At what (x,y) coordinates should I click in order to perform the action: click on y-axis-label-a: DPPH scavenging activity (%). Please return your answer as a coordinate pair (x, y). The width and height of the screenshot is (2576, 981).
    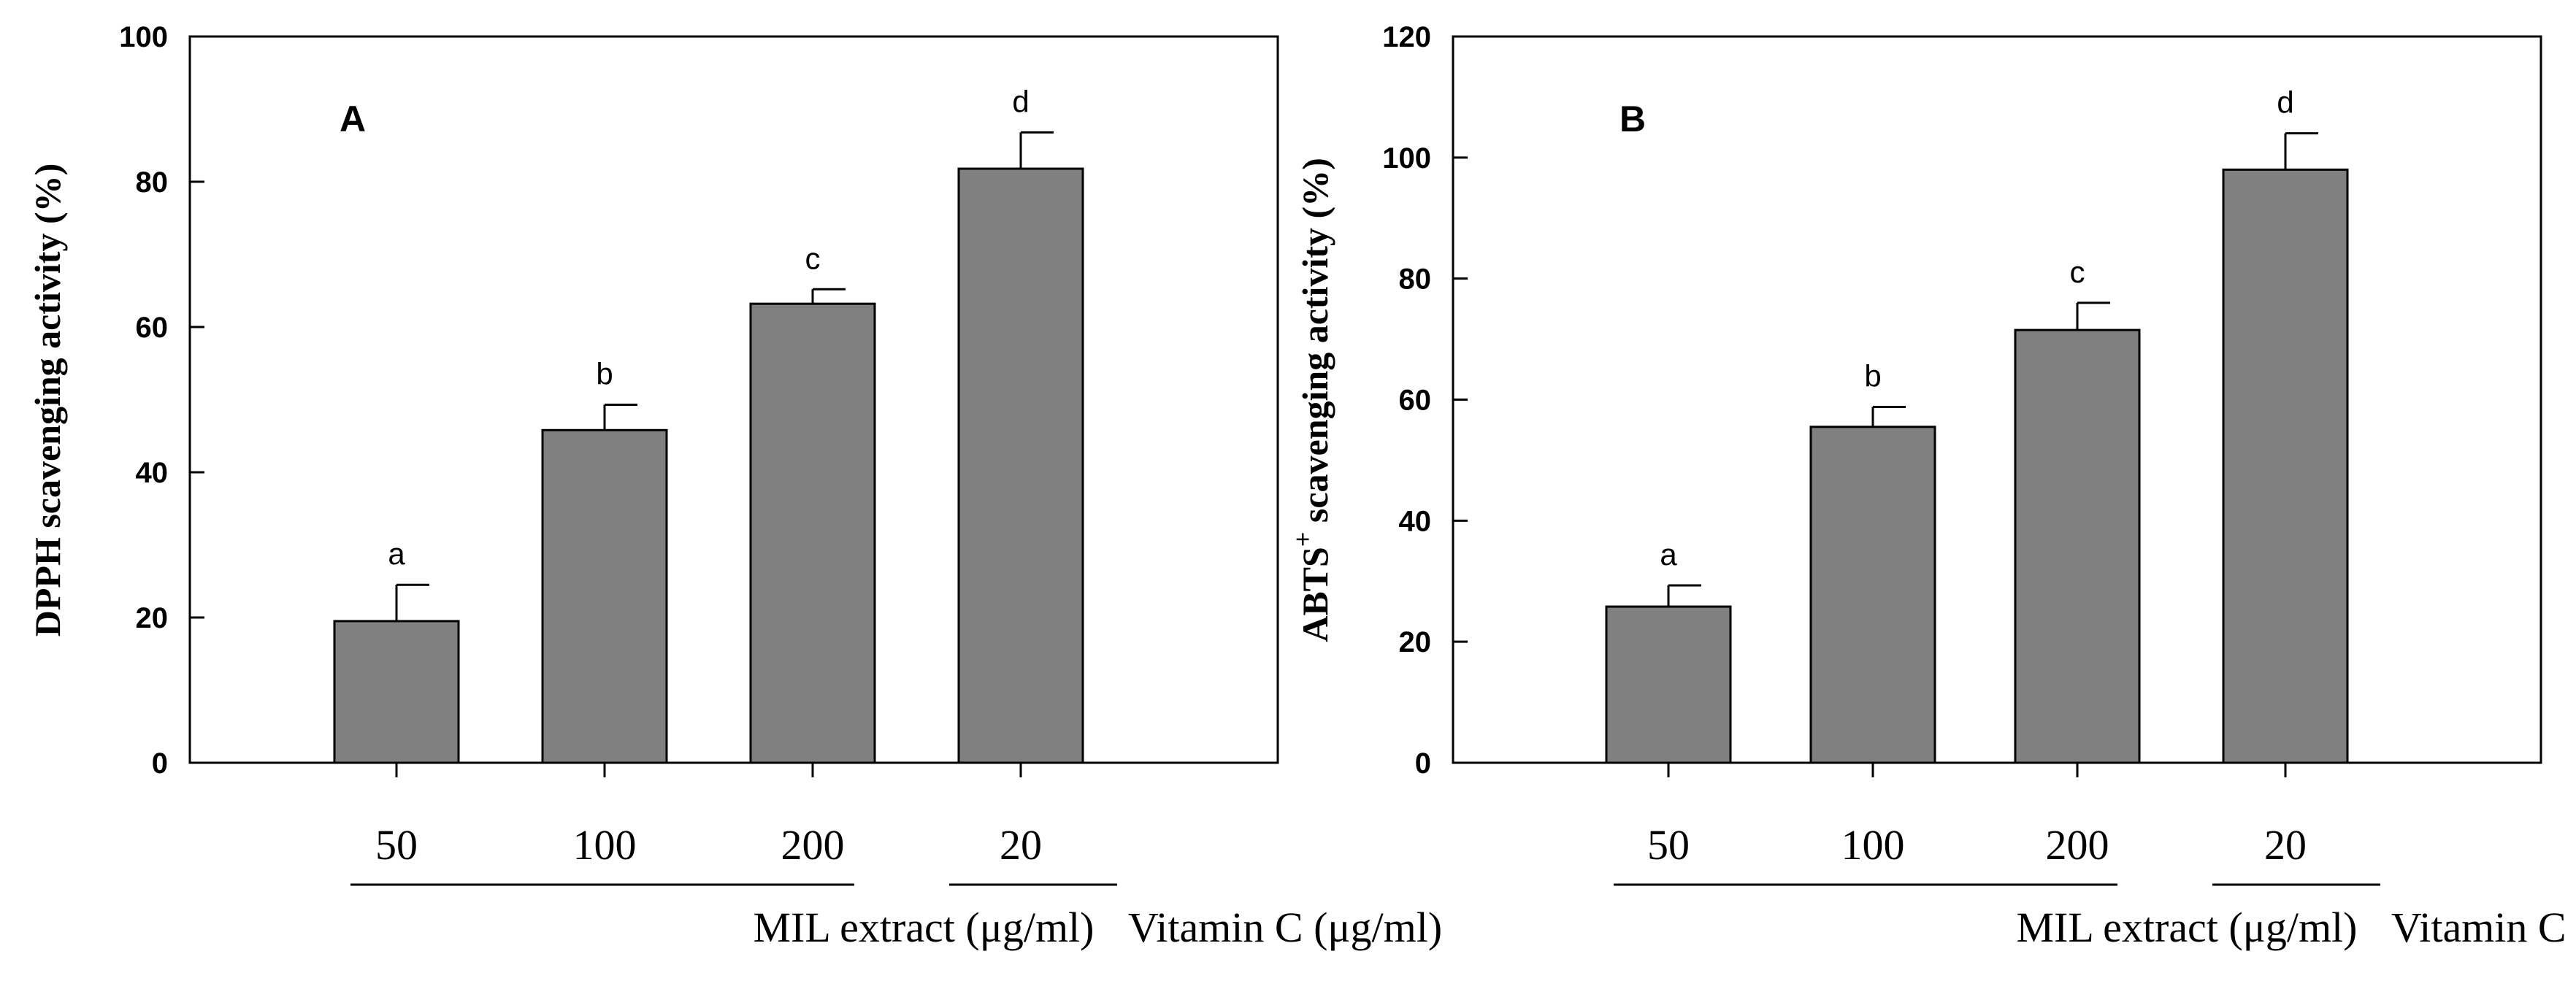
    Looking at the image, I should click on (48, 400).